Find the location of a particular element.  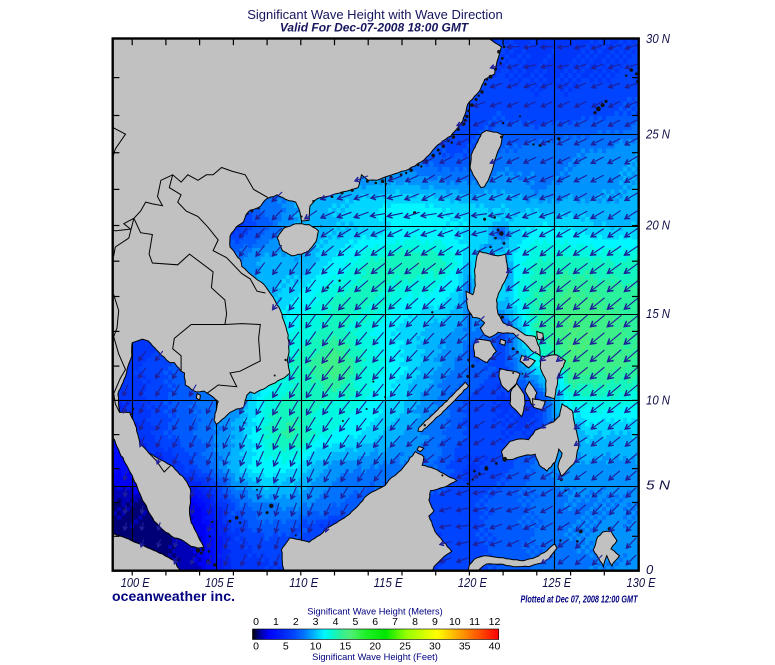

svg-text: 115 E is located at coordinates (388, 582).